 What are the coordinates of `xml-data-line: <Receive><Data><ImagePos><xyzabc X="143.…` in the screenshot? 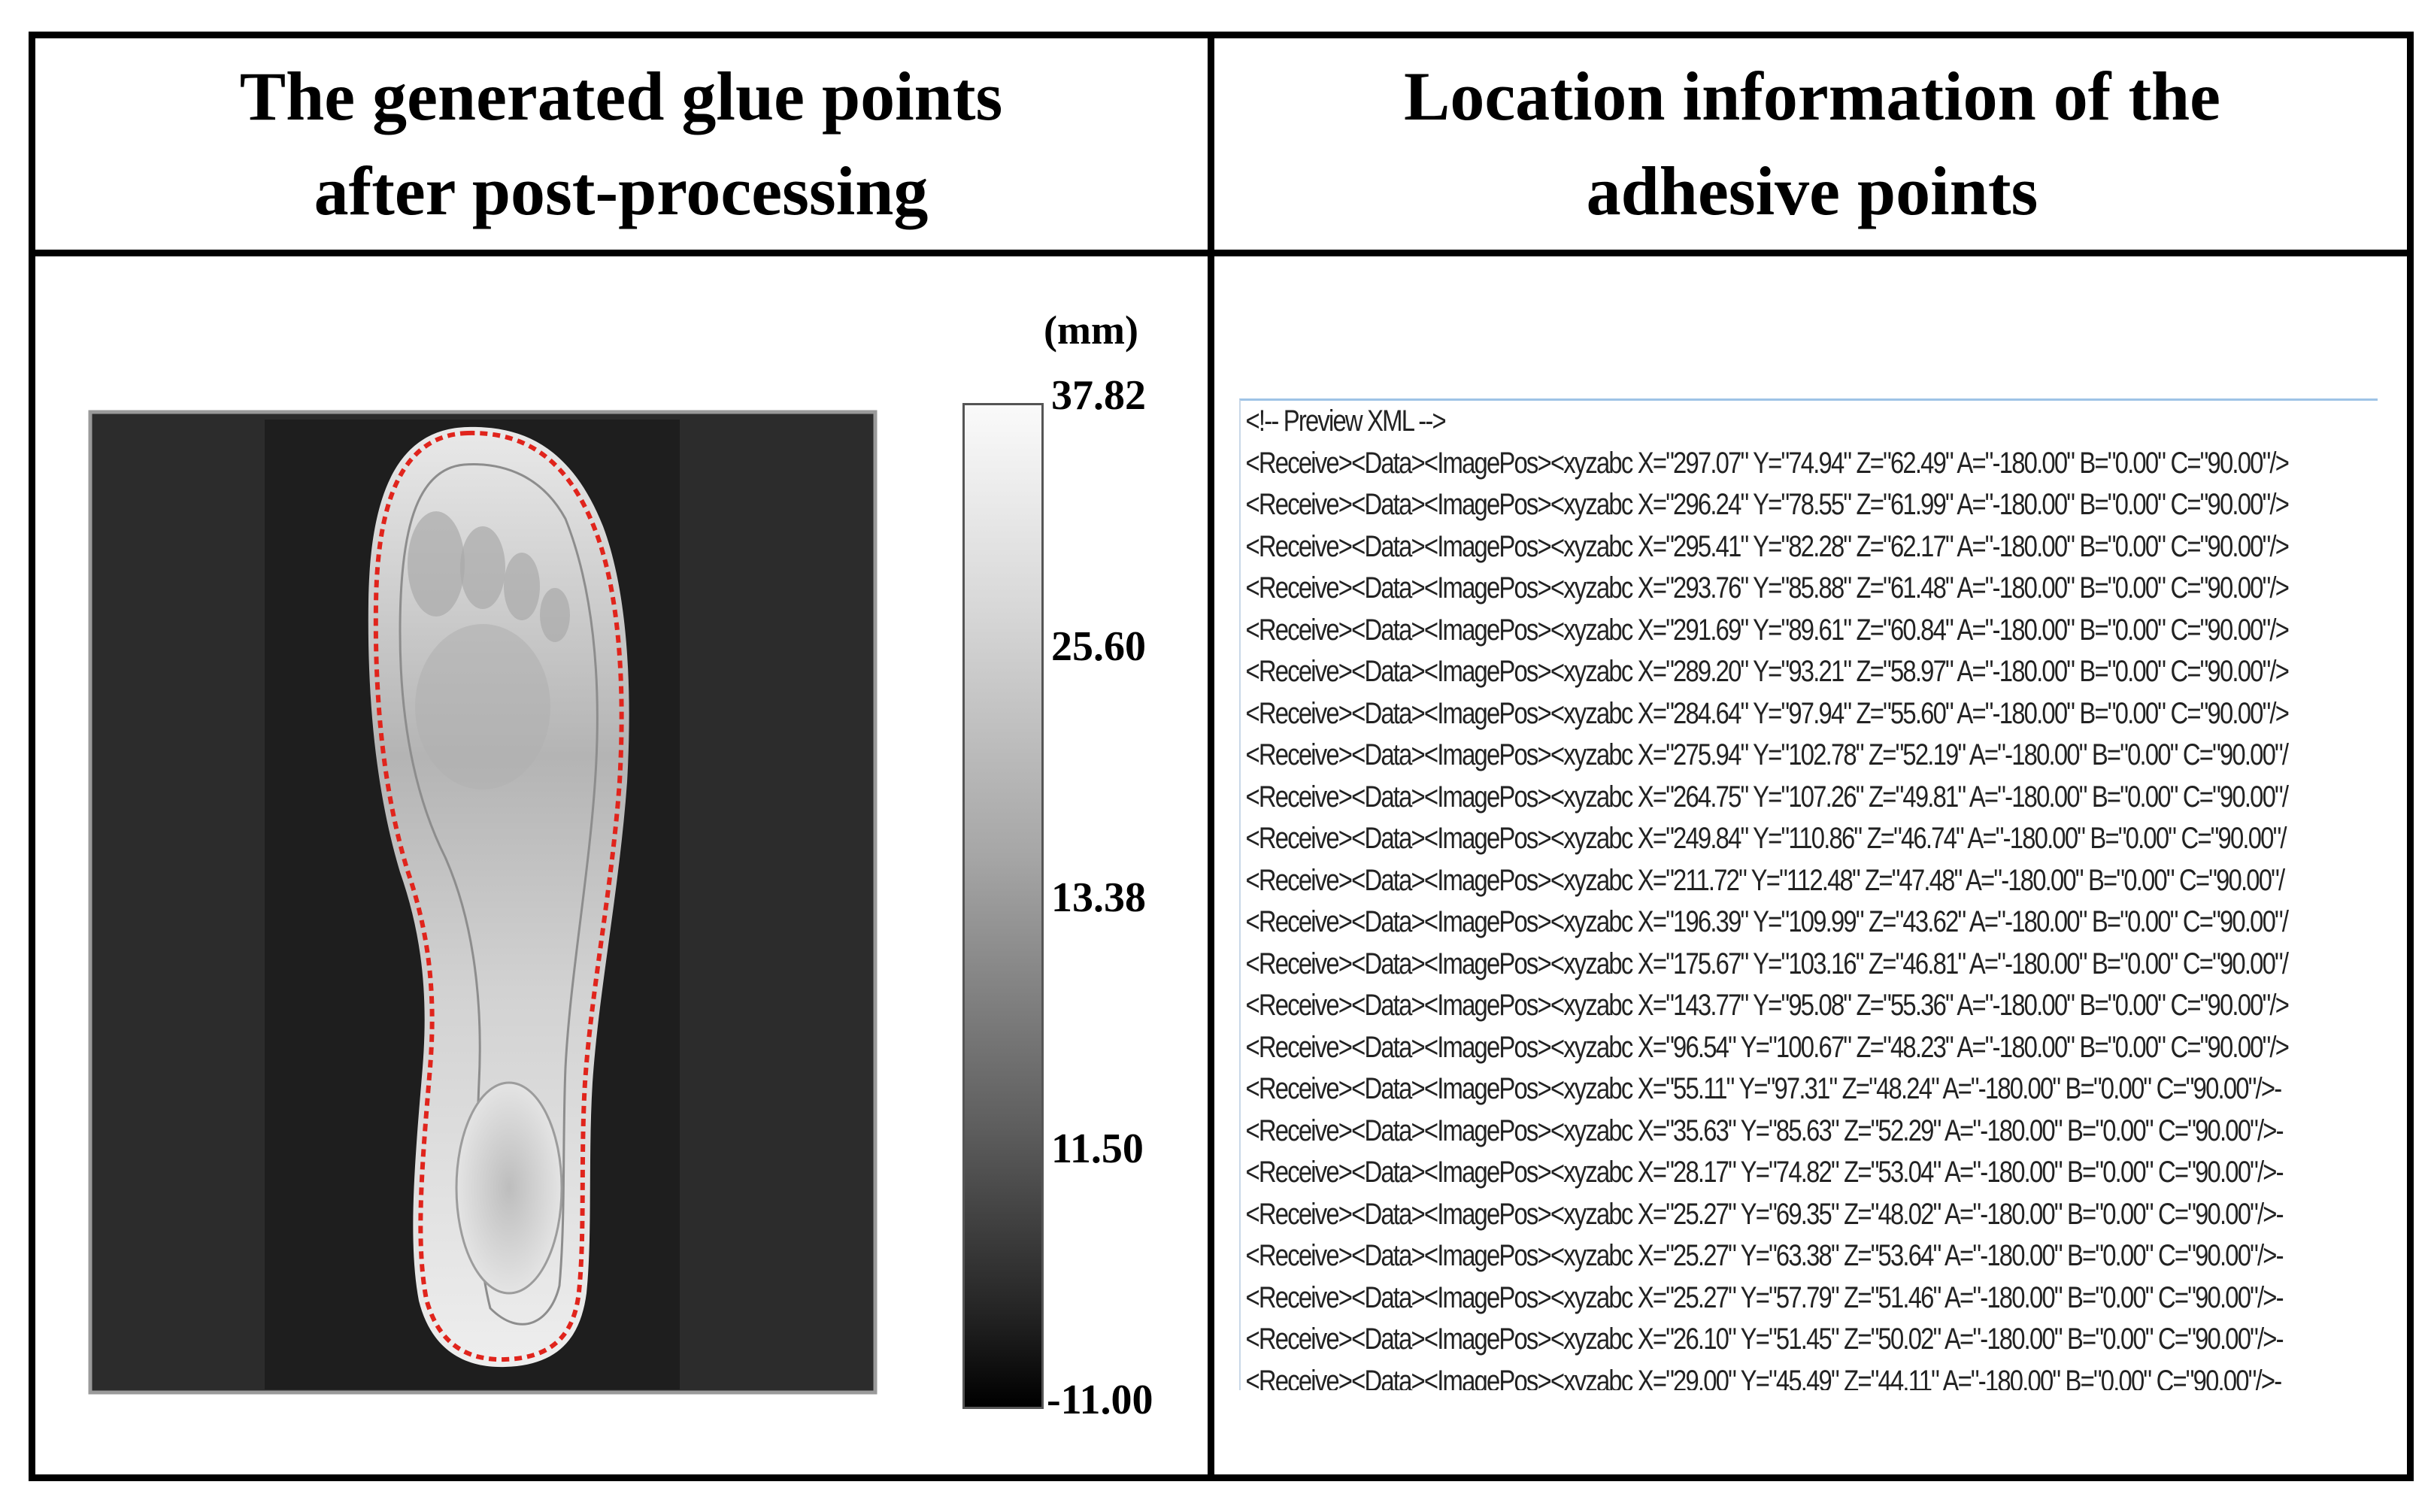 It's located at (1767, 1005).